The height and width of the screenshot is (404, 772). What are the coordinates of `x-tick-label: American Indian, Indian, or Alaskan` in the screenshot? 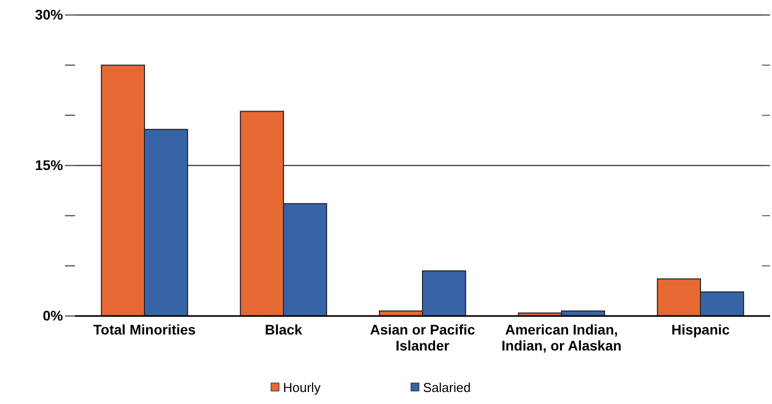 It's located at (561, 337).